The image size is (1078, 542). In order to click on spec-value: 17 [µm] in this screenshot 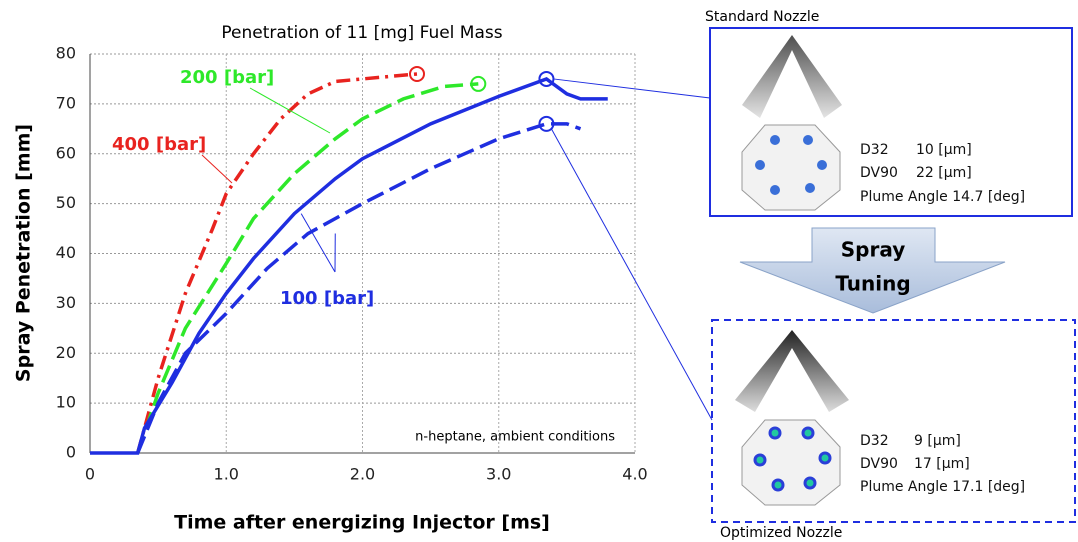, I will do `click(942, 464)`.